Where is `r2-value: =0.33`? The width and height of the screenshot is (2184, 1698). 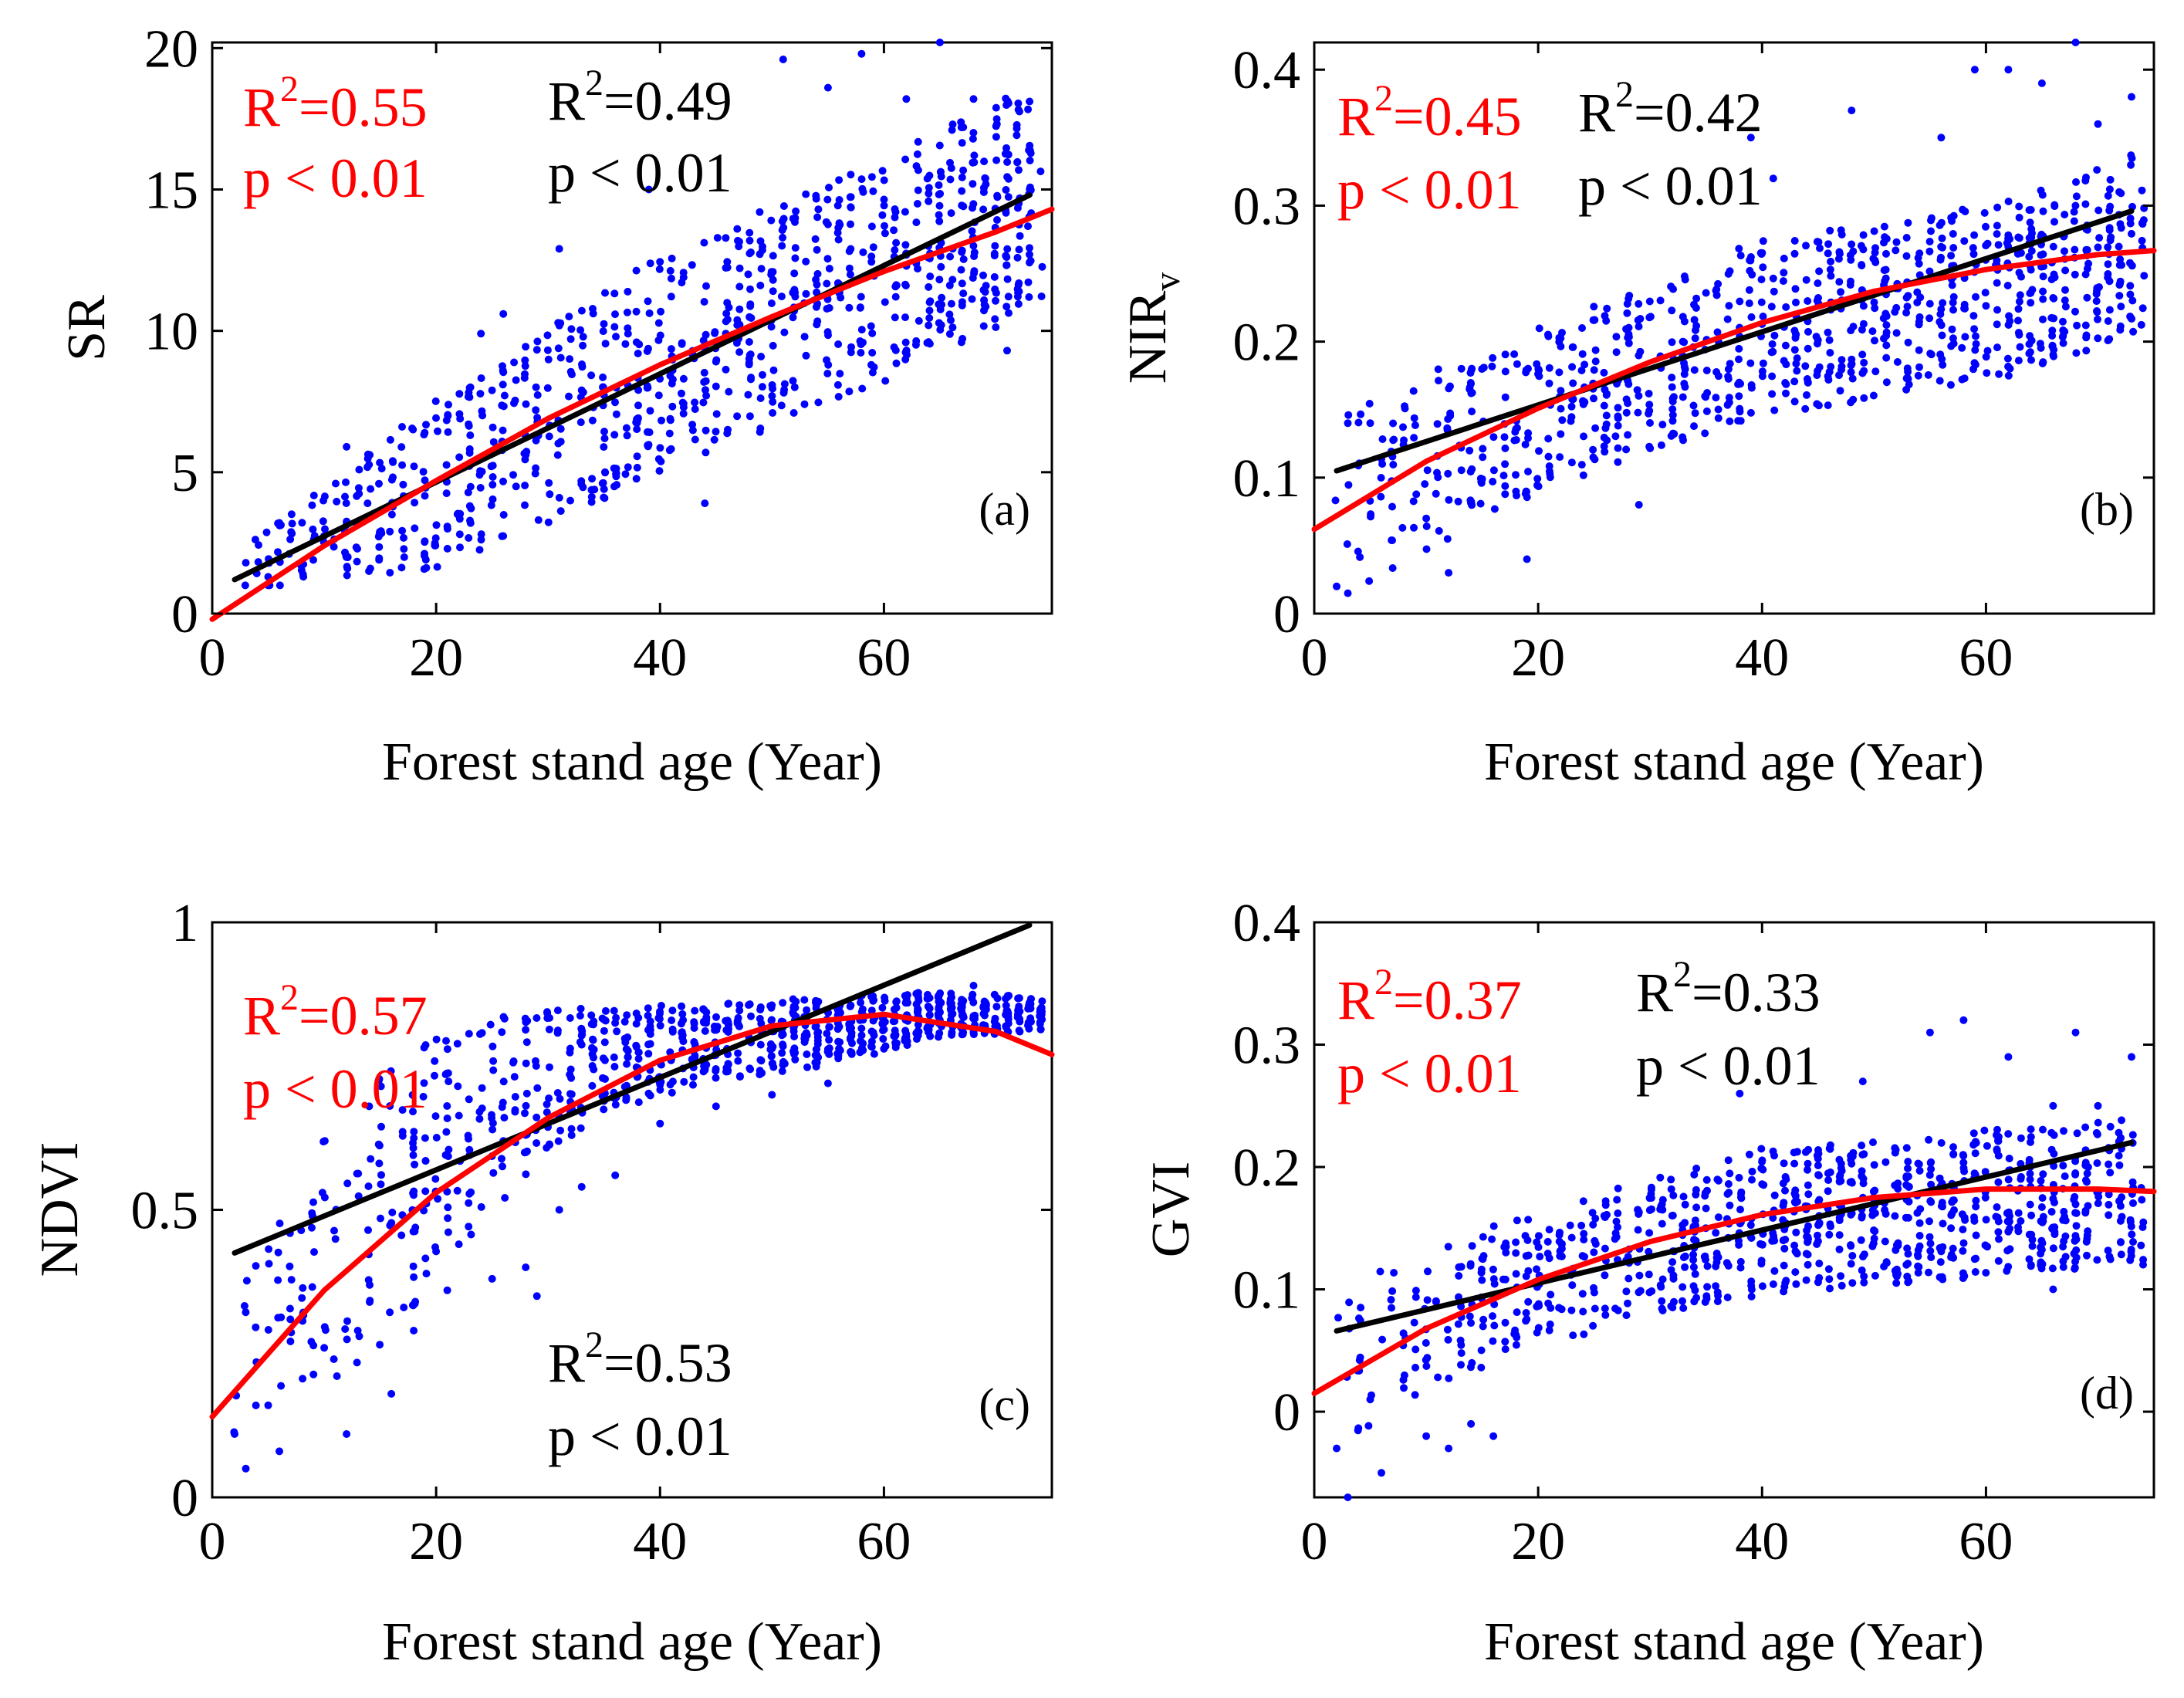
r2-value: =0.33 is located at coordinates (1756, 992).